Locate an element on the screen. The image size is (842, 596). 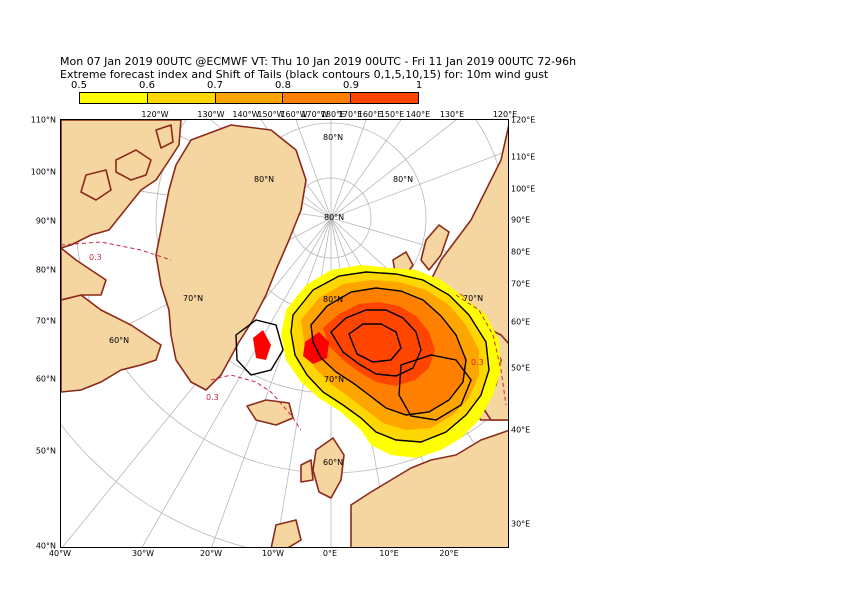
bottom-lon-label: 20°W is located at coordinates (211, 553).